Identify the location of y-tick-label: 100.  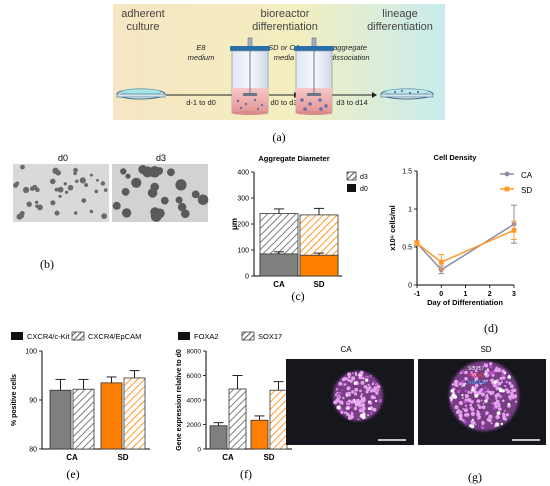
(31, 352).